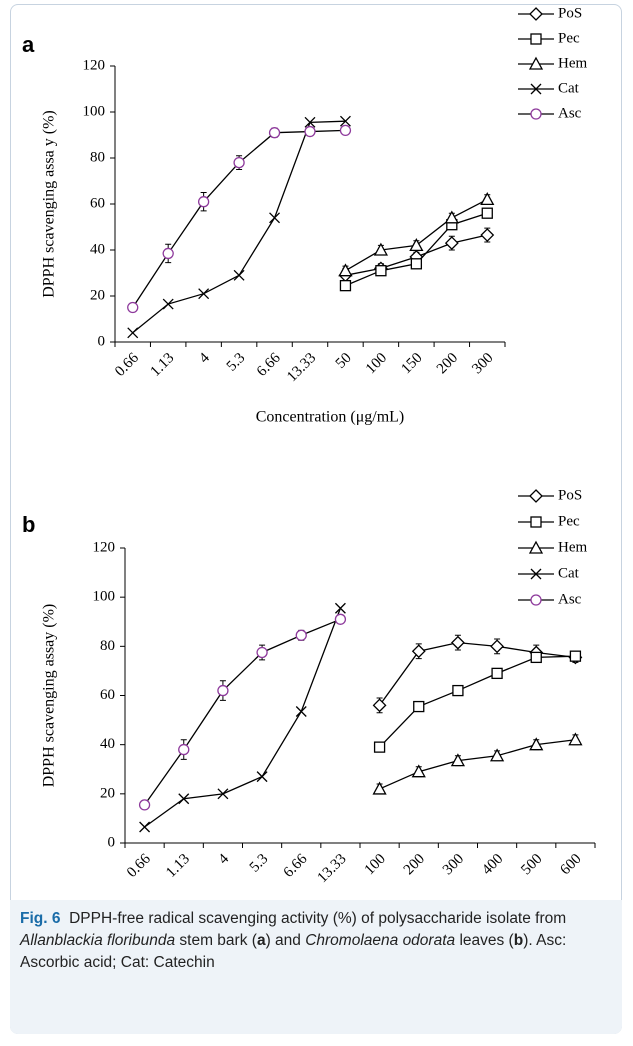 Image resolution: width=633 pixels, height=1046 pixels. What do you see at coordinates (28, 524) in the screenshot?
I see `panel-label: b` at bounding box center [28, 524].